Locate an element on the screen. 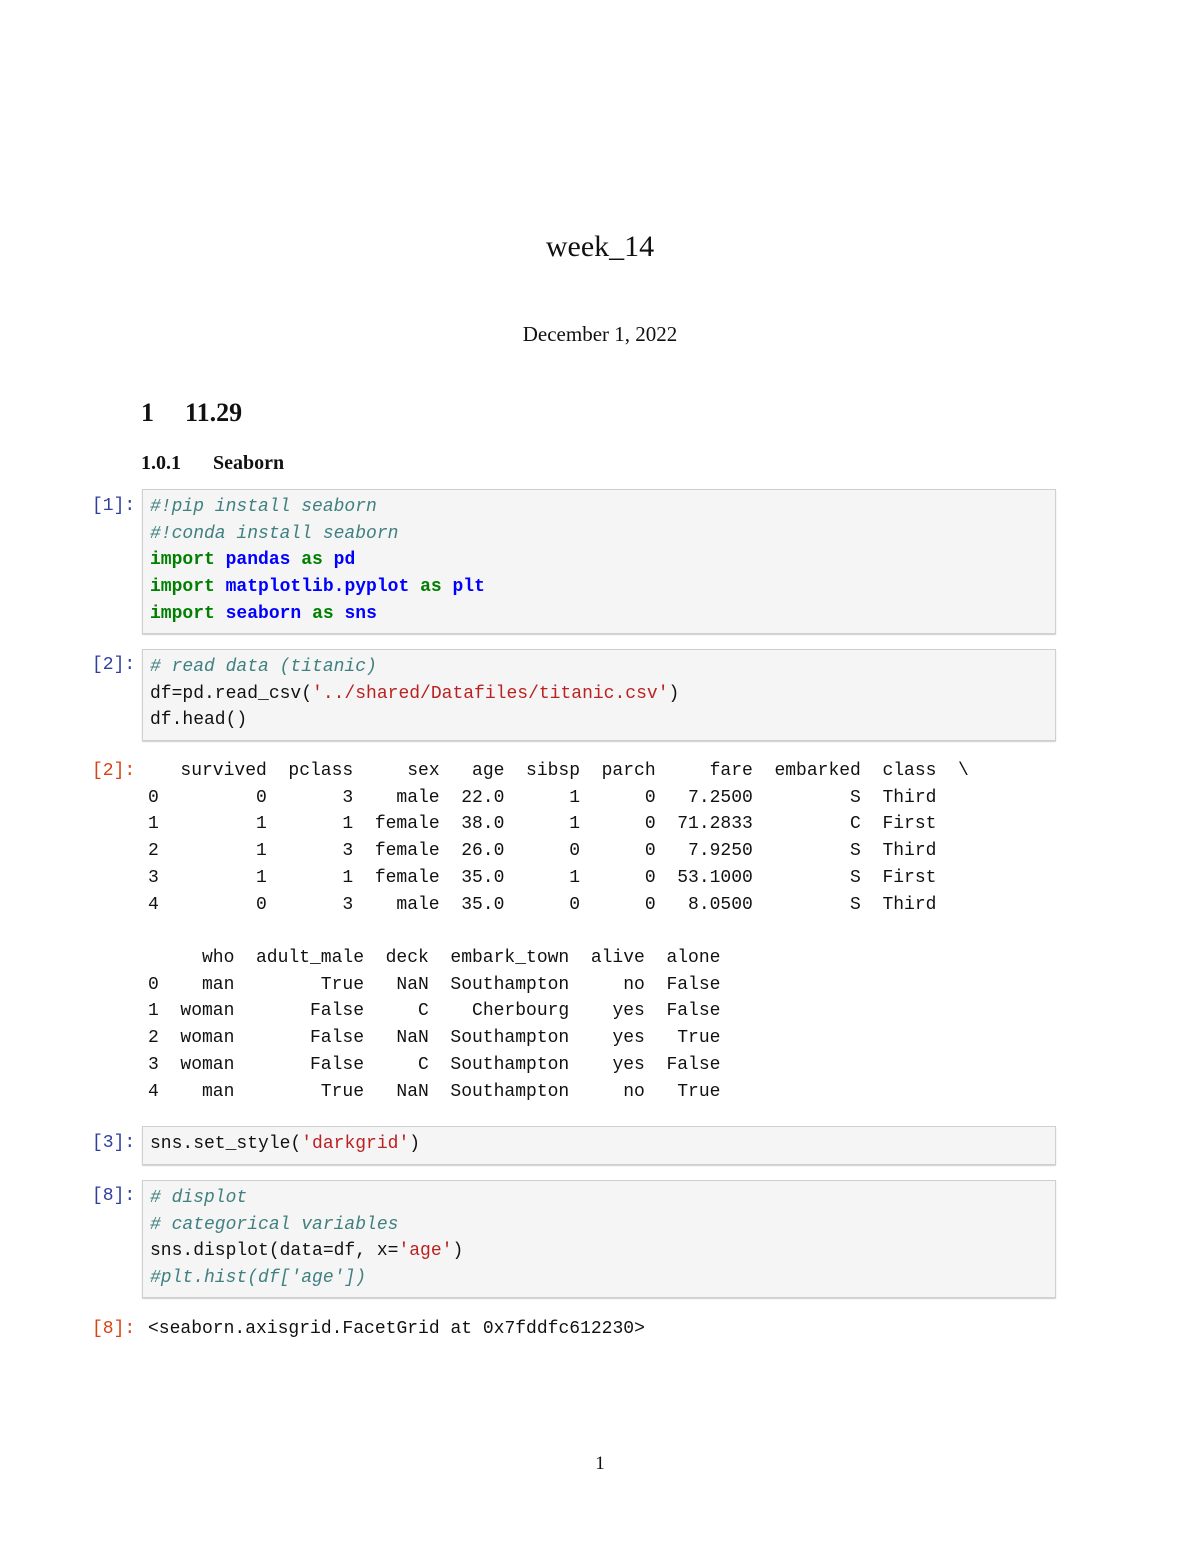 This screenshot has height=1553, width=1200. table-row: 0 0 3 male 22.0 1 0 7.2500 S Third is located at coordinates (558, 798).